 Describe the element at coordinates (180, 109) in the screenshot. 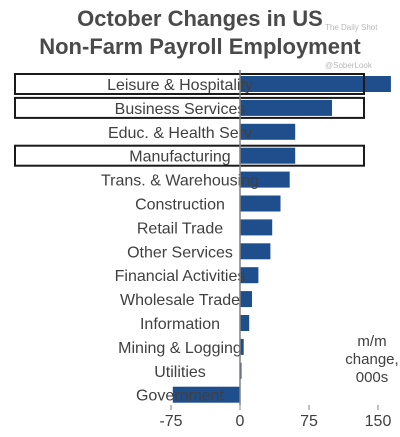

I see `category-label: Business Services` at that location.